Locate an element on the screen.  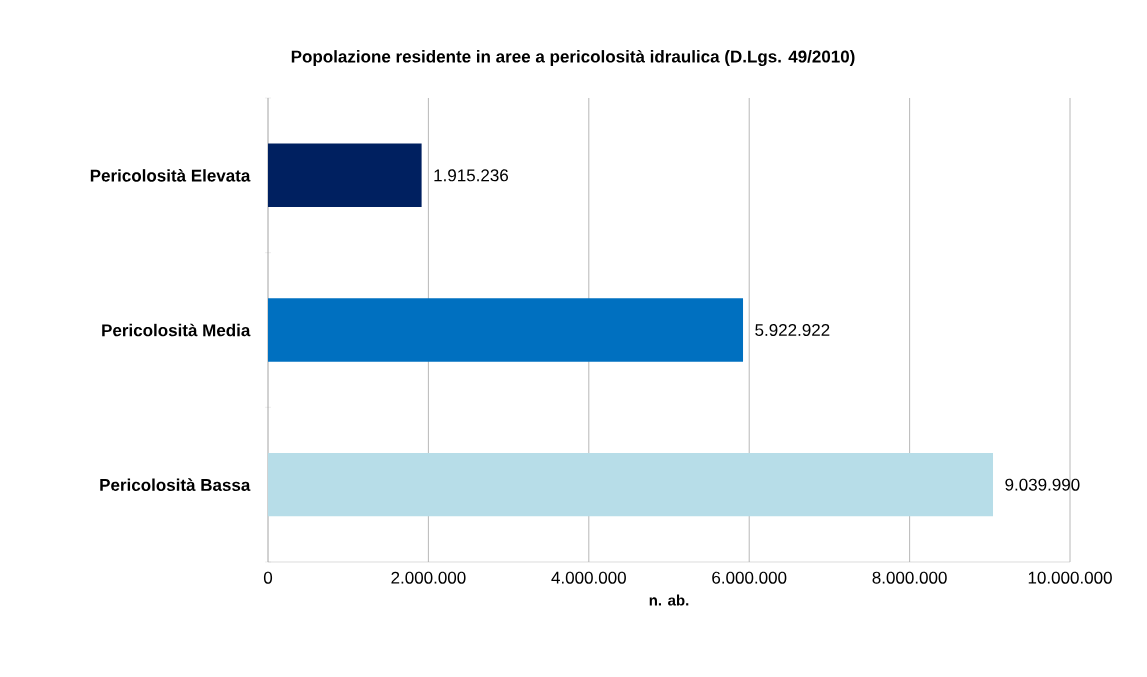
y-tick-label: Pericolosità Media is located at coordinates (176, 330).